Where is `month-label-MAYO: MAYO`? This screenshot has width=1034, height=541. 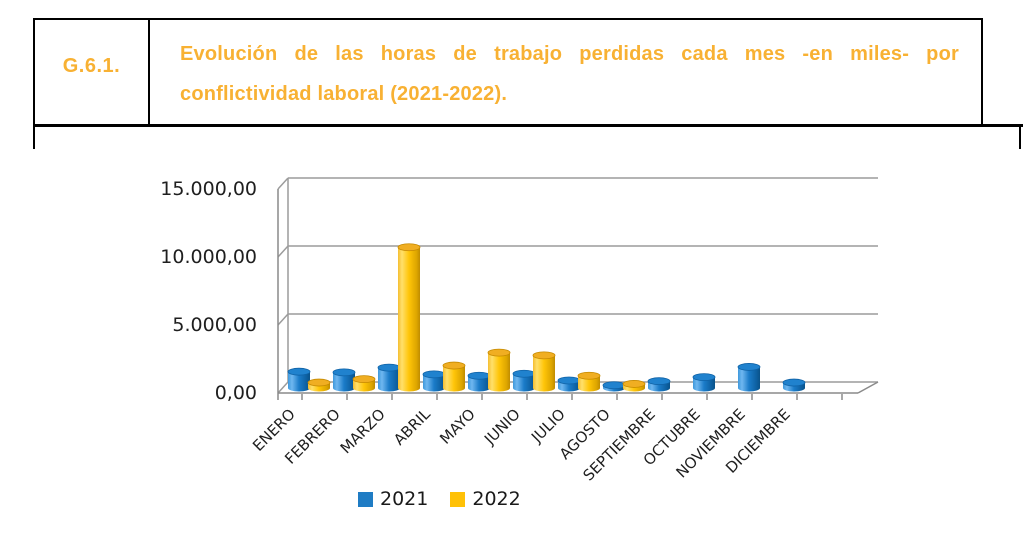 month-label-MAYO: MAYO is located at coordinates (457, 426).